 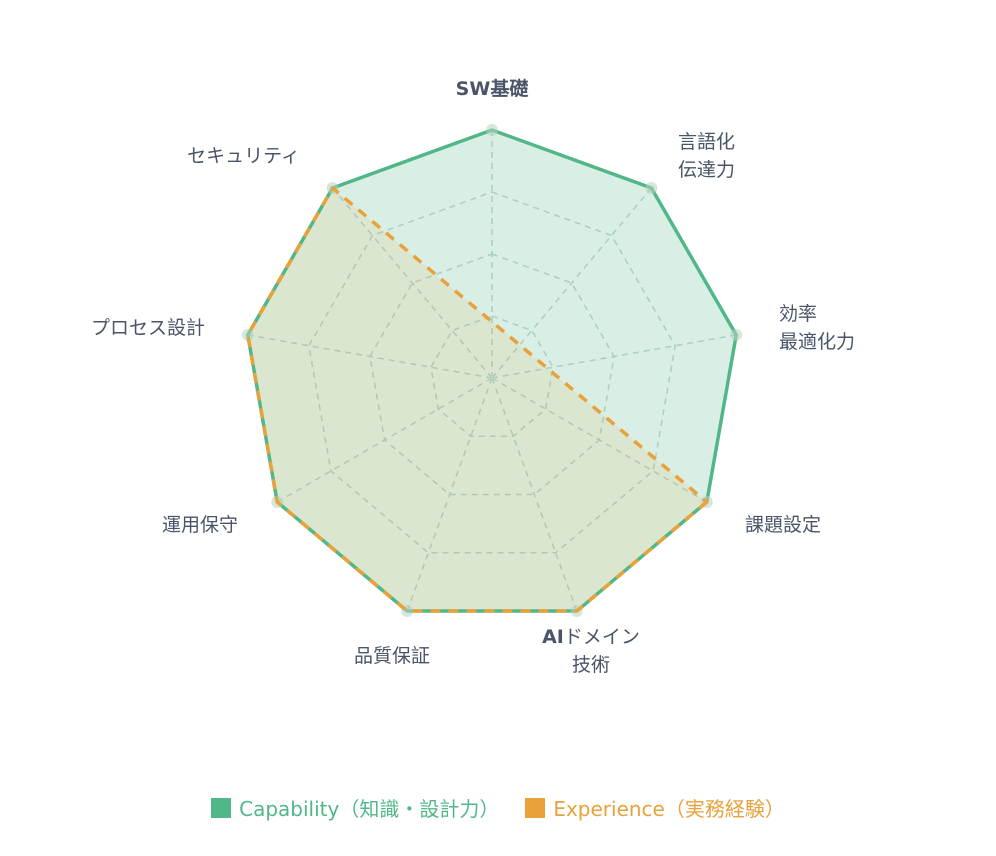 What do you see at coordinates (148, 328) in the screenshot?
I see `axis-label: プロセス設計` at bounding box center [148, 328].